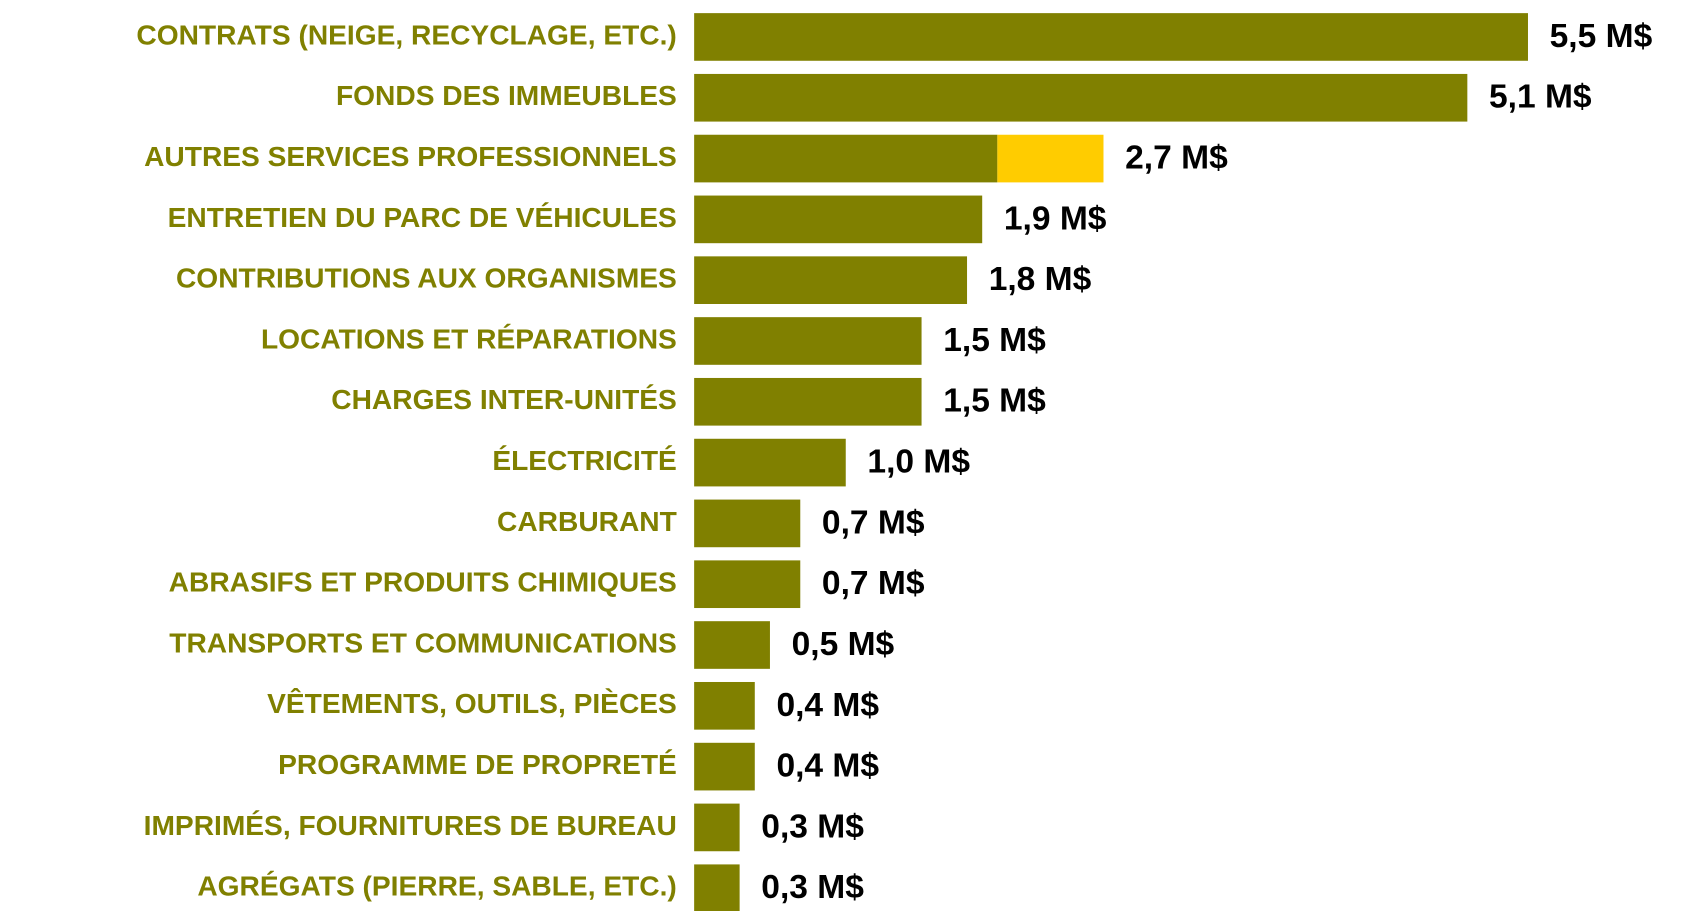 The width and height of the screenshot is (1698, 911). I want to click on value-label: 2,7 M$, so click(1176, 158).